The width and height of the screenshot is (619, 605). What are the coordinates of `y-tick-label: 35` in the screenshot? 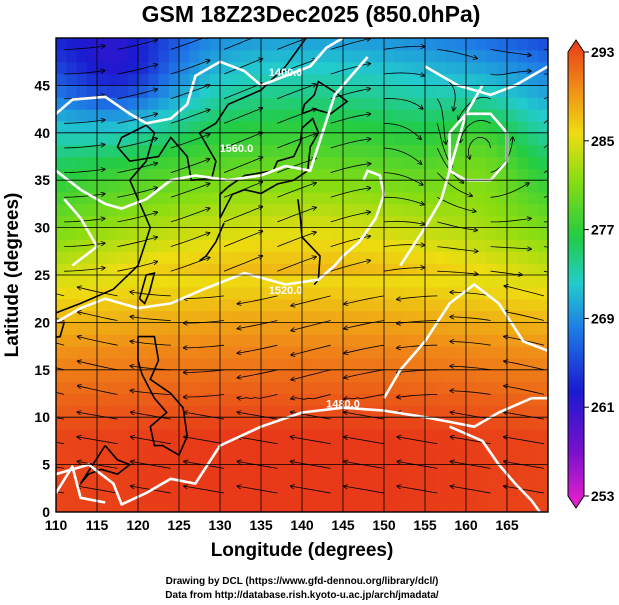 It's located at (42, 180).